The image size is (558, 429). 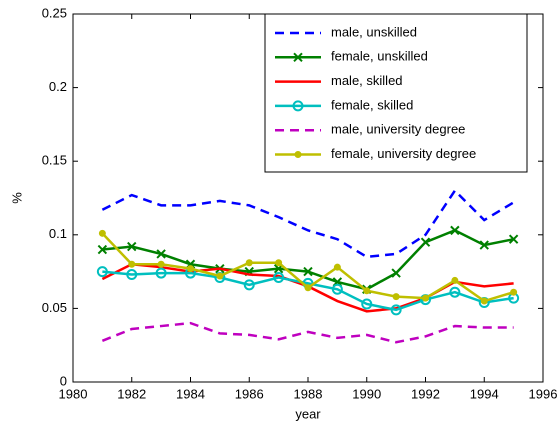 I want to click on x-axis-label: year, so click(x=308, y=413).